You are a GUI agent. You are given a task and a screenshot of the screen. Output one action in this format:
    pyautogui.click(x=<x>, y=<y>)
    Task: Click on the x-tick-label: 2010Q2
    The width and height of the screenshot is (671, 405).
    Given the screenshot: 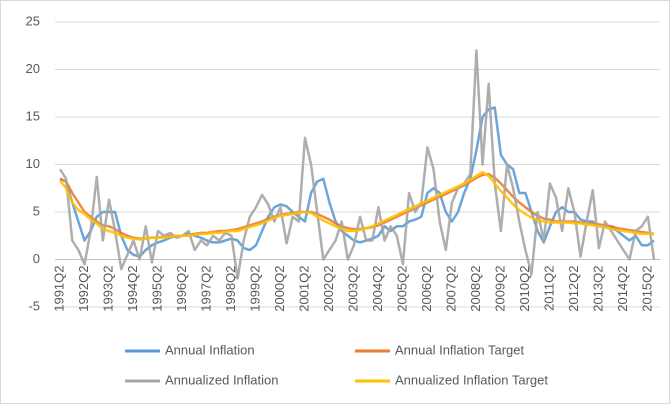 What is the action you would take?
    pyautogui.click(x=524, y=289)
    